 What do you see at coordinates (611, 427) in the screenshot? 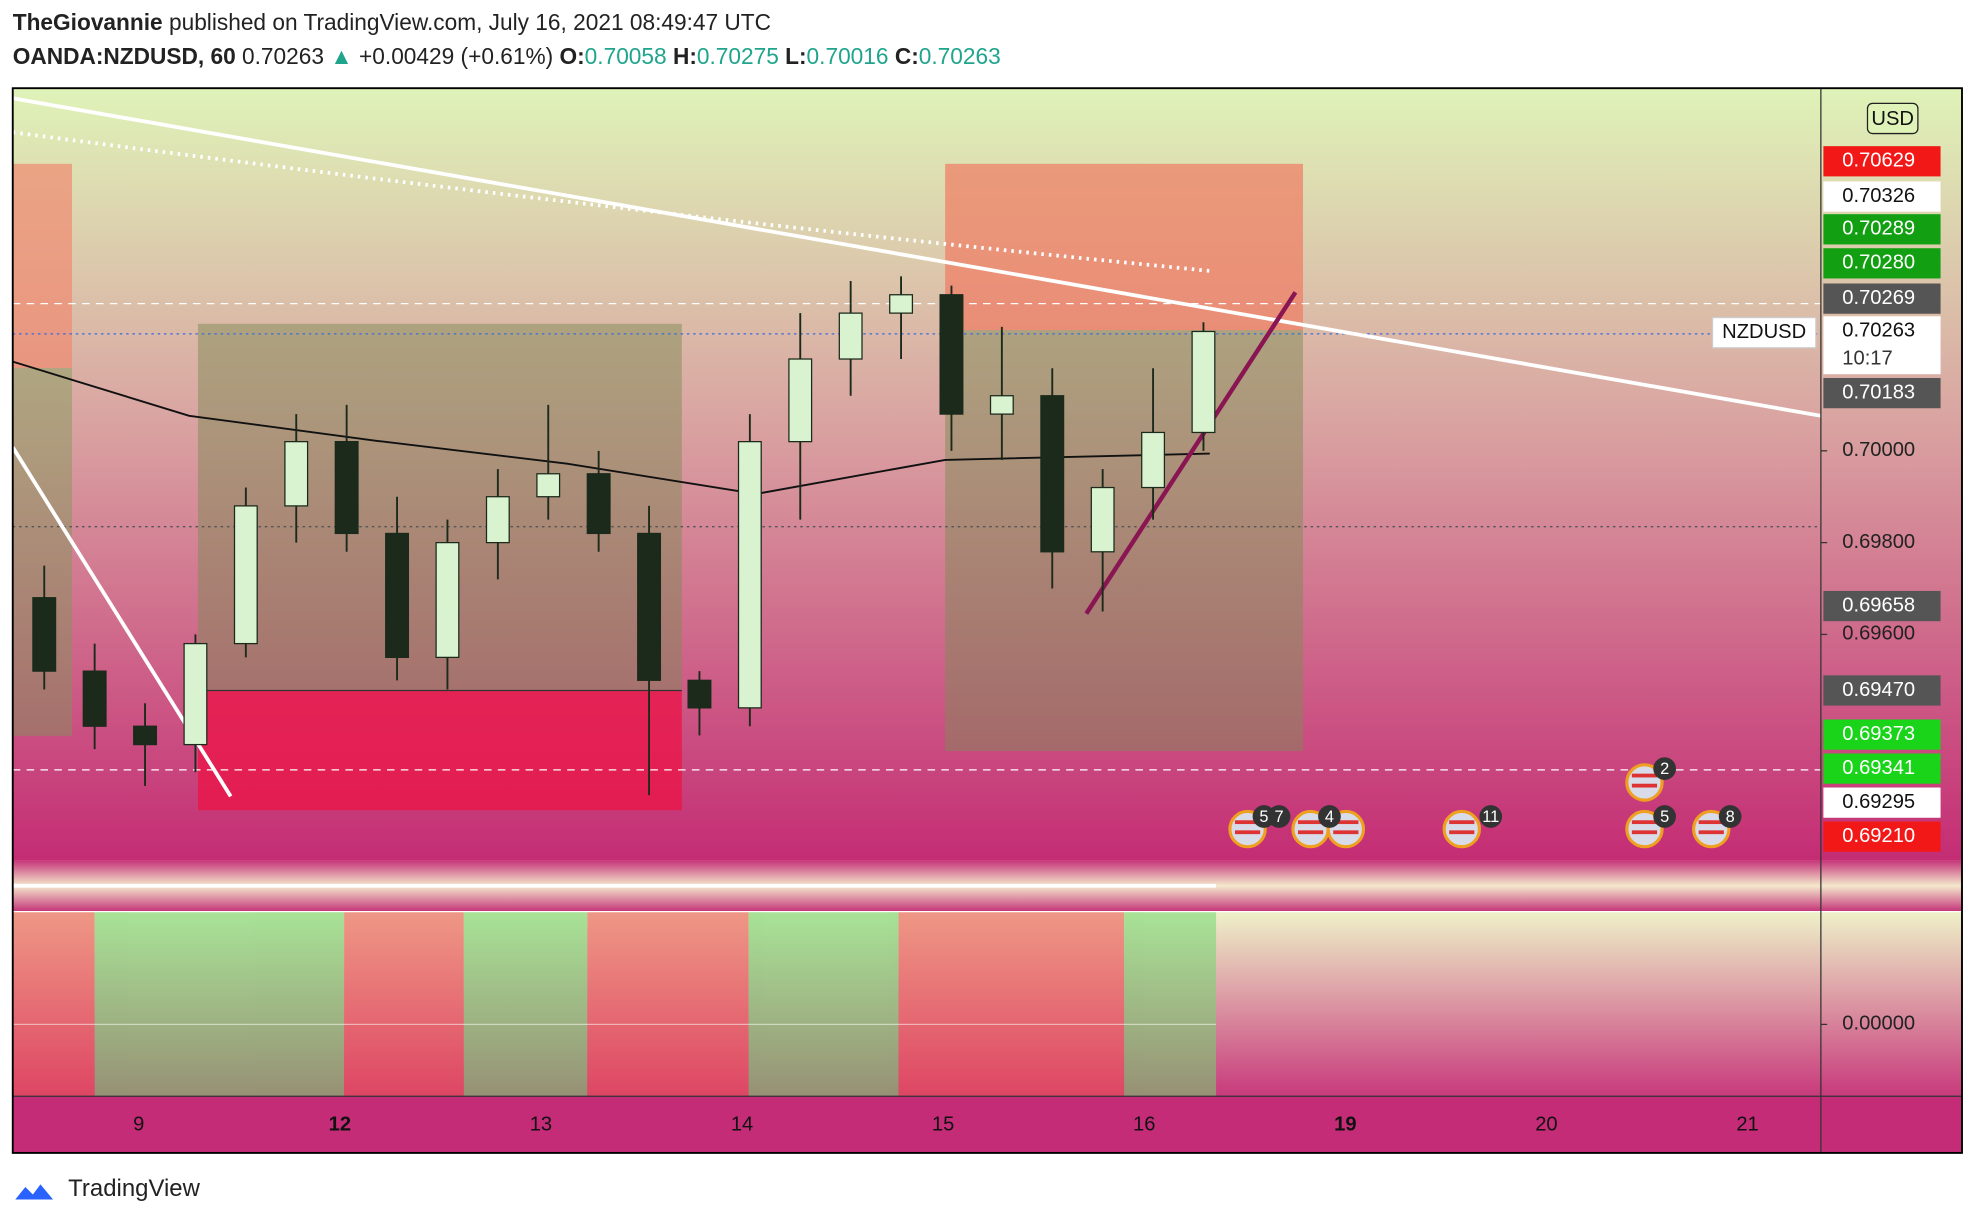
I see `ma-line` at bounding box center [611, 427].